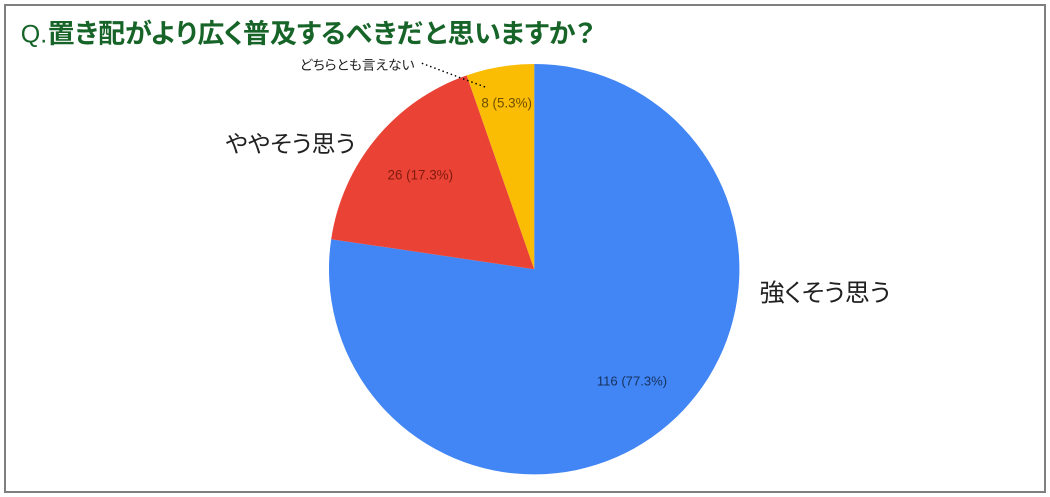 The image size is (1050, 497). What do you see at coordinates (34, 34) in the screenshot?
I see `svg-text: Q.` at bounding box center [34, 34].